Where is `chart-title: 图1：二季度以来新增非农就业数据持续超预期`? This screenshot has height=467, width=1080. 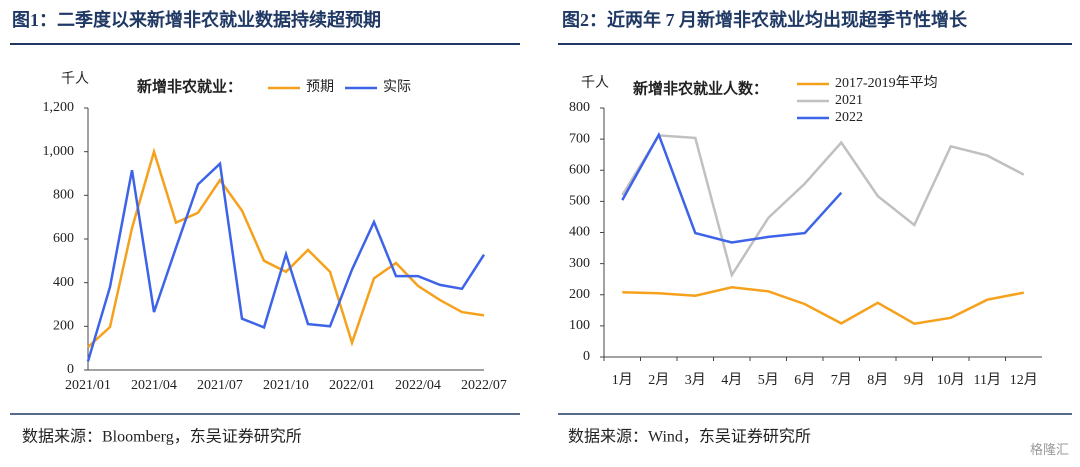
chart-title: 图1：二季度以来新增非农就业数据持续超预期 is located at coordinates (196, 19).